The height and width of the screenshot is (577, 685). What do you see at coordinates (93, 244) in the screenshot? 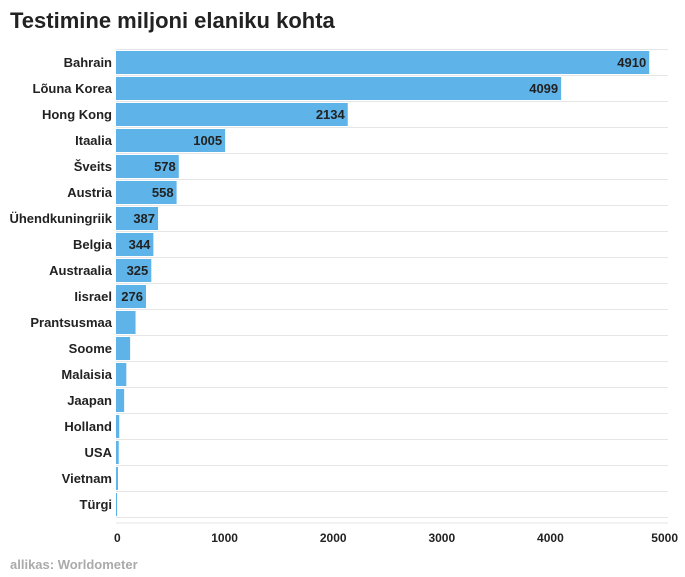
I see `category-label: Belgia` at bounding box center [93, 244].